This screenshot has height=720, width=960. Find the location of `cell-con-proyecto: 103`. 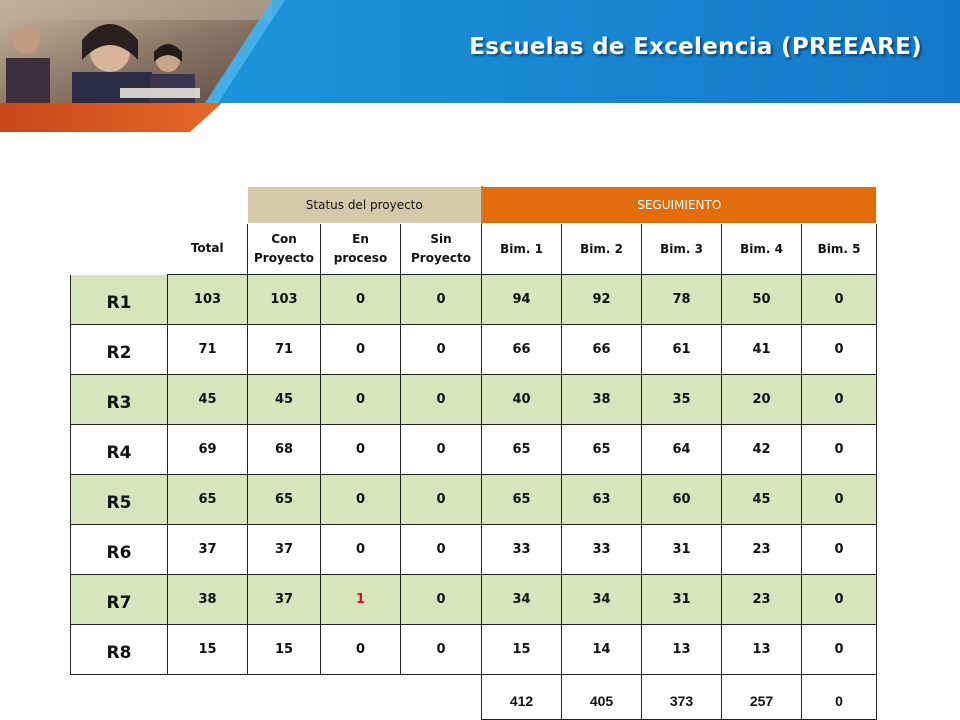

cell-con-proyecto: 103 is located at coordinates (284, 299).